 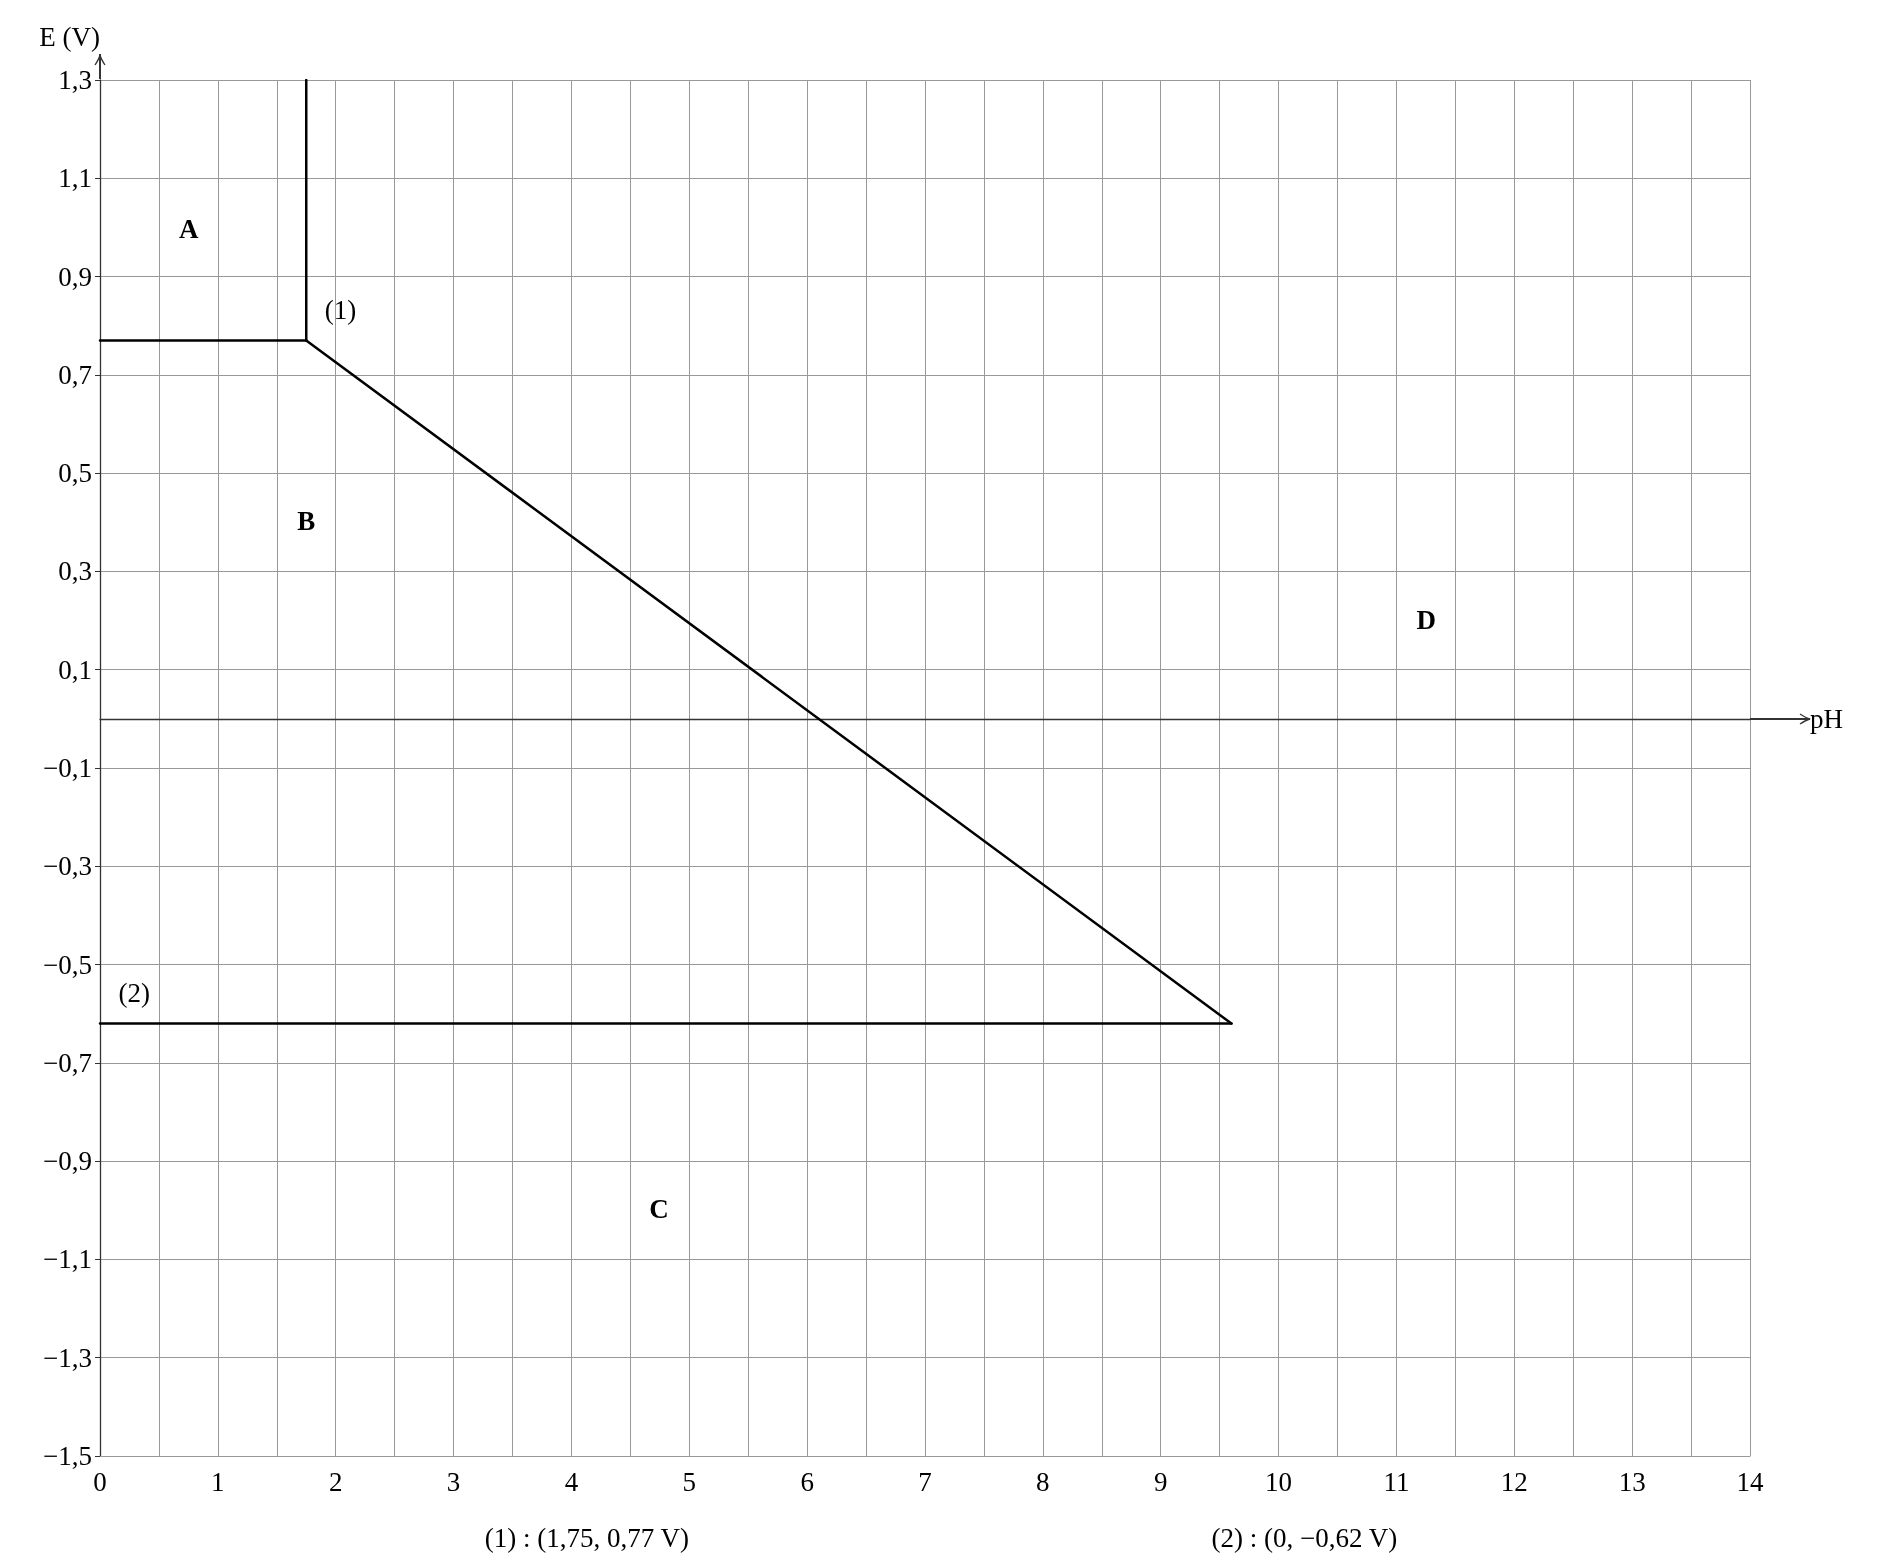 I want to click on x-tick-label: 3, so click(x=453, y=1481).